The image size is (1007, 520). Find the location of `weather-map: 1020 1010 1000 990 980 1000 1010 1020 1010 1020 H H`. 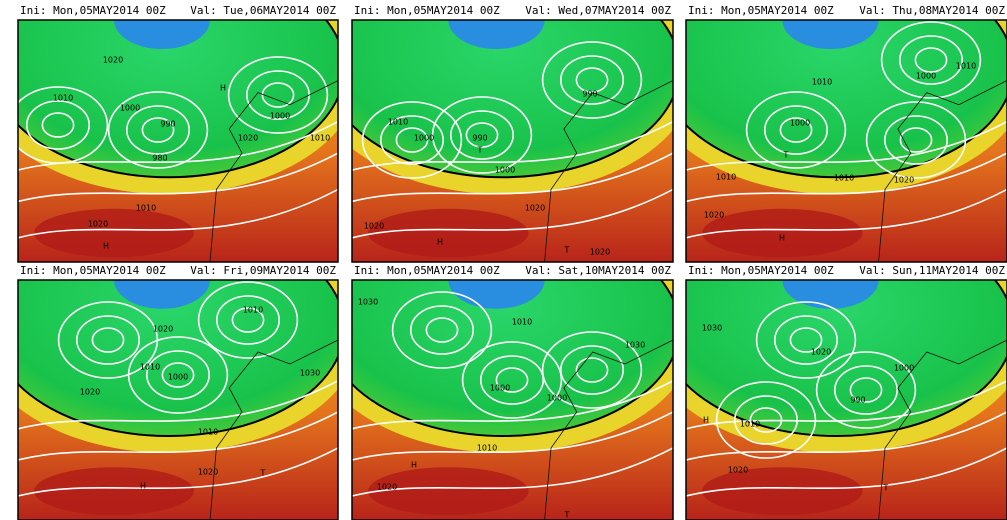

weather-map: 1020 1010 1000 990 980 1000 1010 1020 1010 1020 H H is located at coordinates (178, 141).